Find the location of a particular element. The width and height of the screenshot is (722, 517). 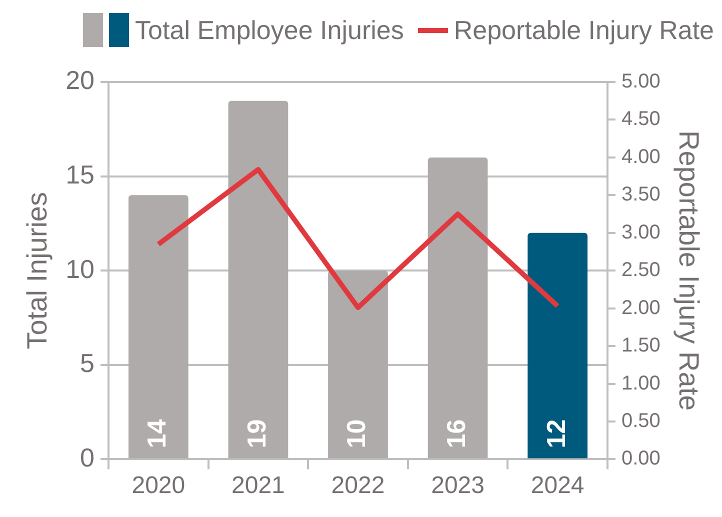

y-tick-label: 10 is located at coordinates (80, 269).